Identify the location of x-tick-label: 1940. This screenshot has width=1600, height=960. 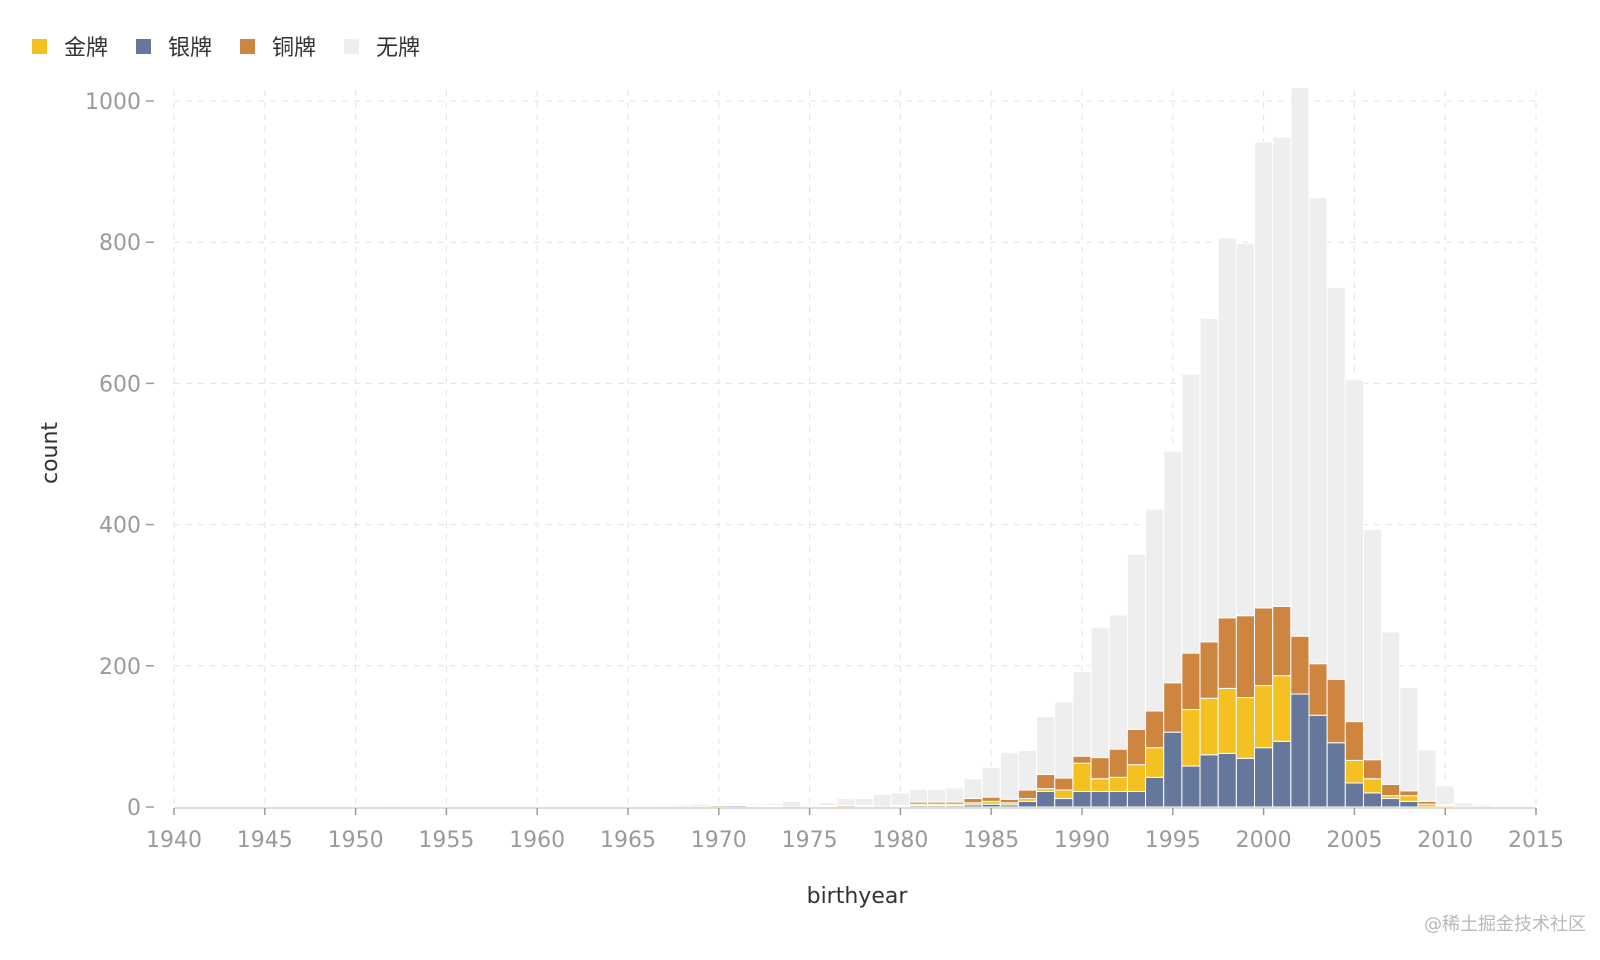
(174, 840).